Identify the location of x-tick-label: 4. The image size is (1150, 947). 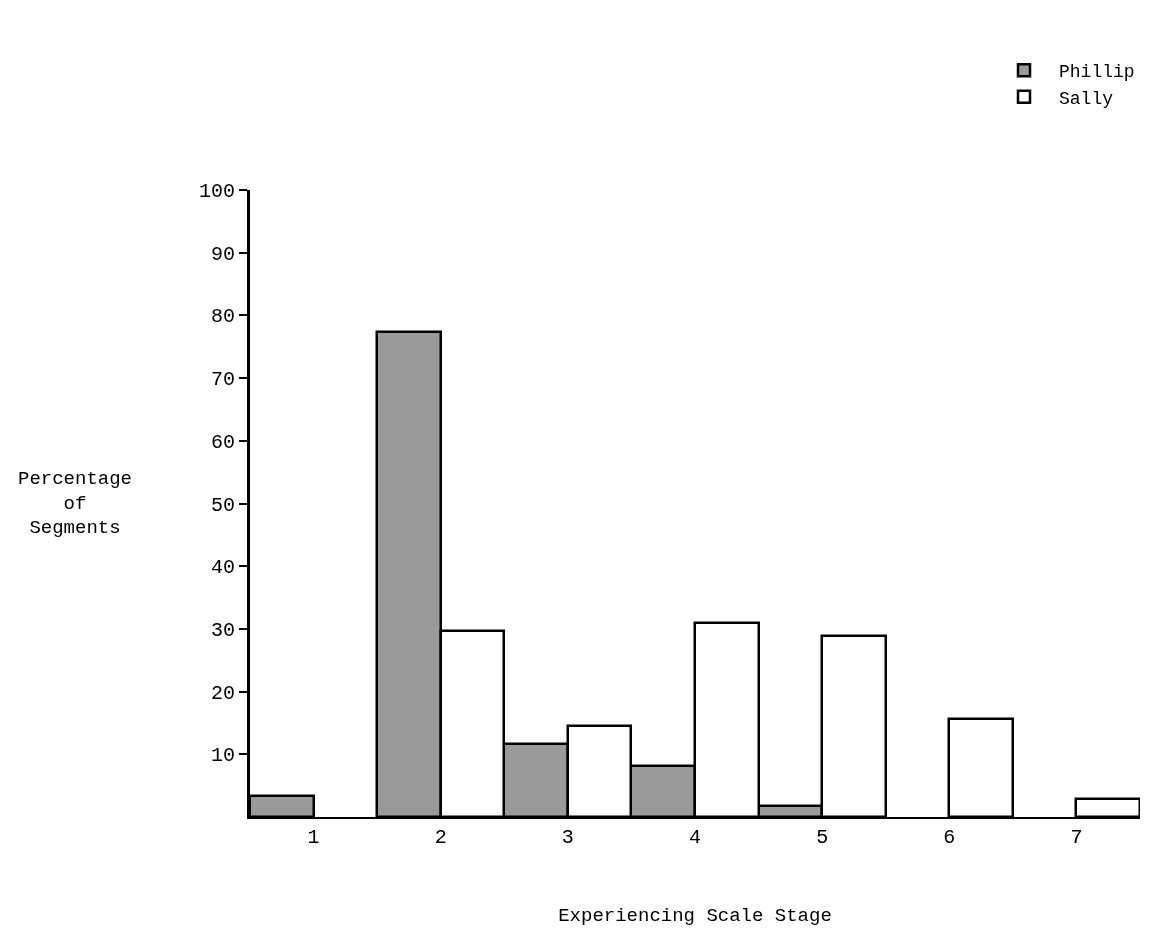
(695, 837).